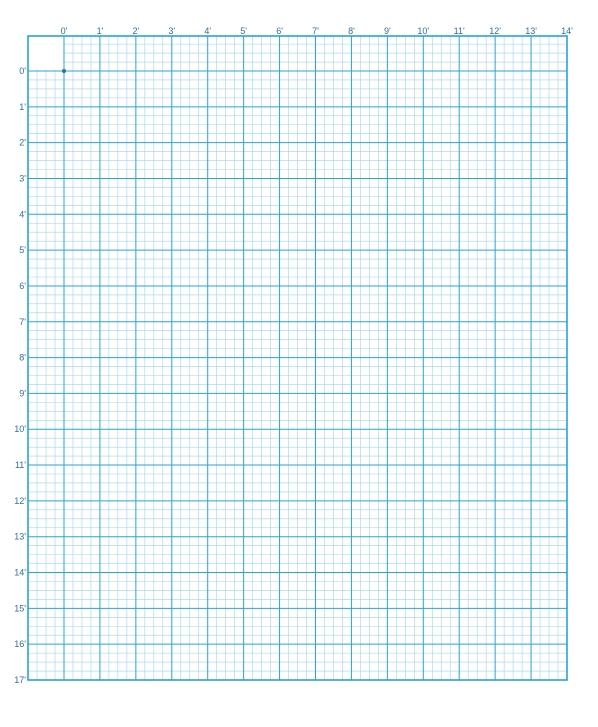  Describe the element at coordinates (20, 537) in the screenshot. I see `row-label: 13'` at that location.